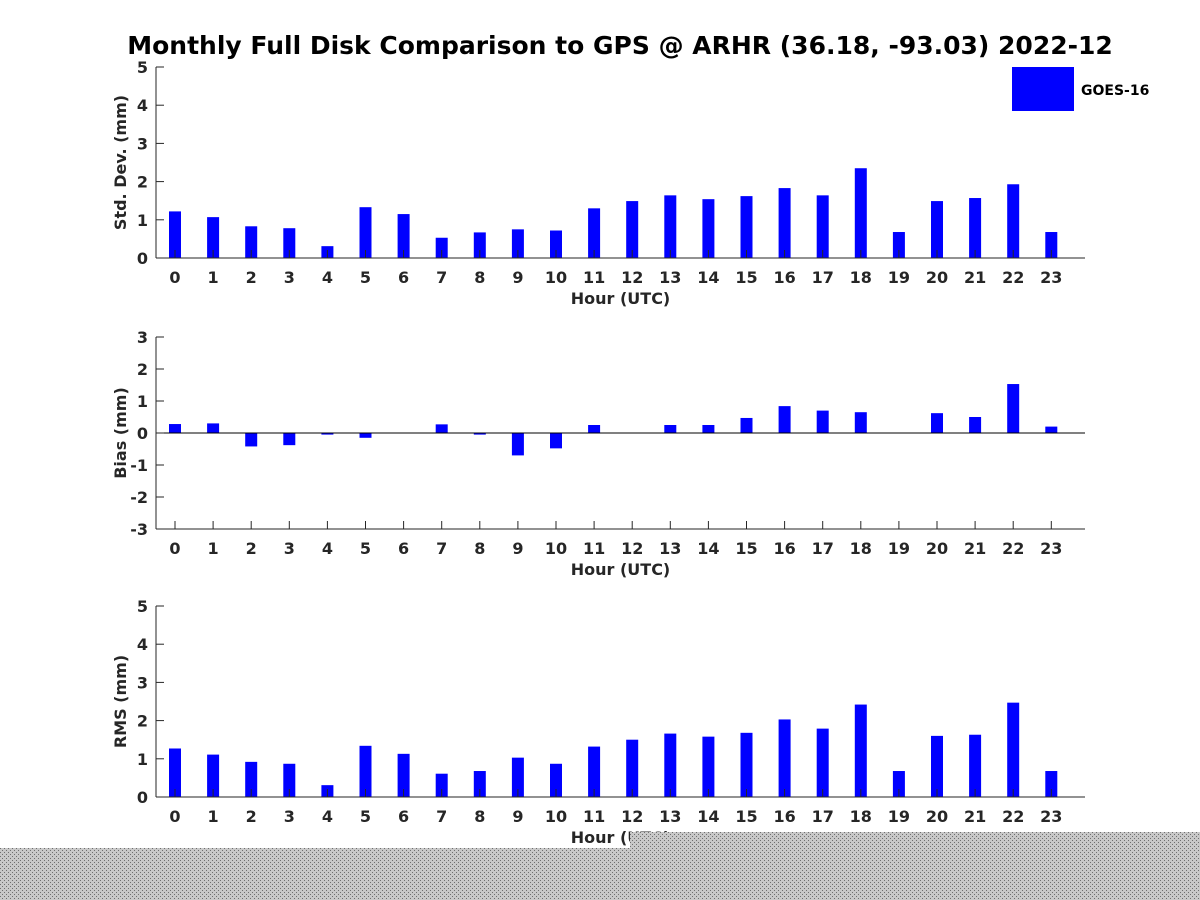 The image size is (1200, 900). Describe the element at coordinates (594, 277) in the screenshot. I see `x-tick-label: 11` at that location.